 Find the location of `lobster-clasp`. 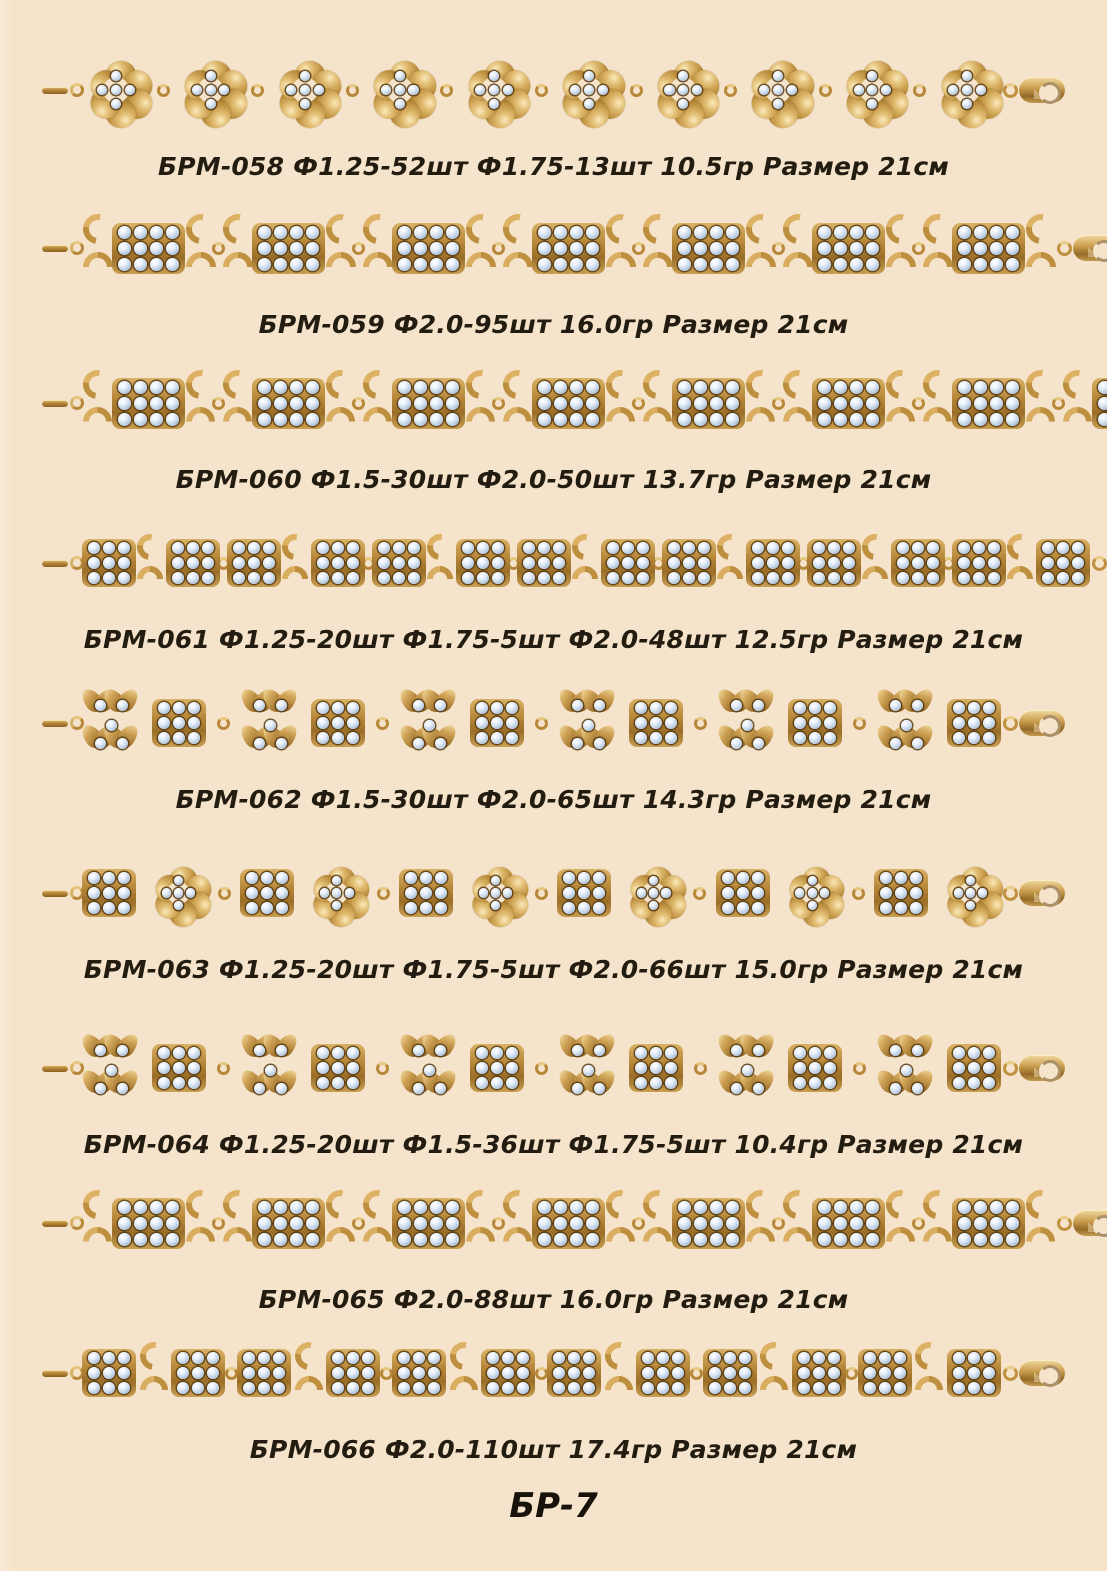

lobster-clasp is located at coordinates (1034, 1068).